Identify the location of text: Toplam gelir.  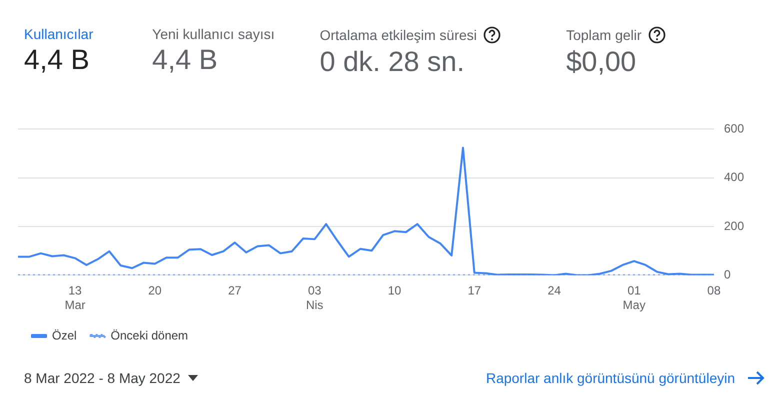
(604, 35).